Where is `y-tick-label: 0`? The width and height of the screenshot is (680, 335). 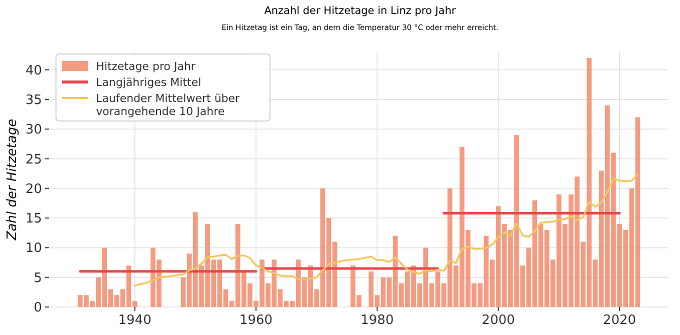
y-tick-label: 0 is located at coordinates (38, 308).